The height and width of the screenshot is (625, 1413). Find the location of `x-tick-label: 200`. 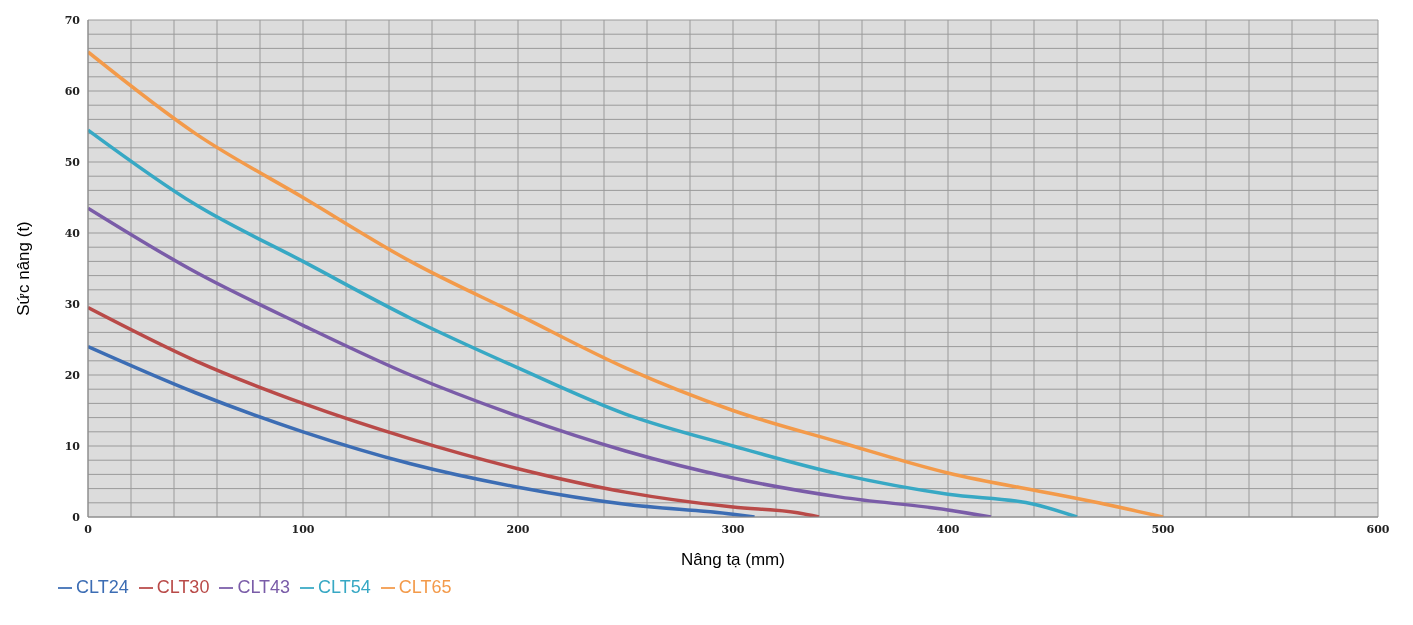

x-tick-label: 200 is located at coordinates (518, 529).